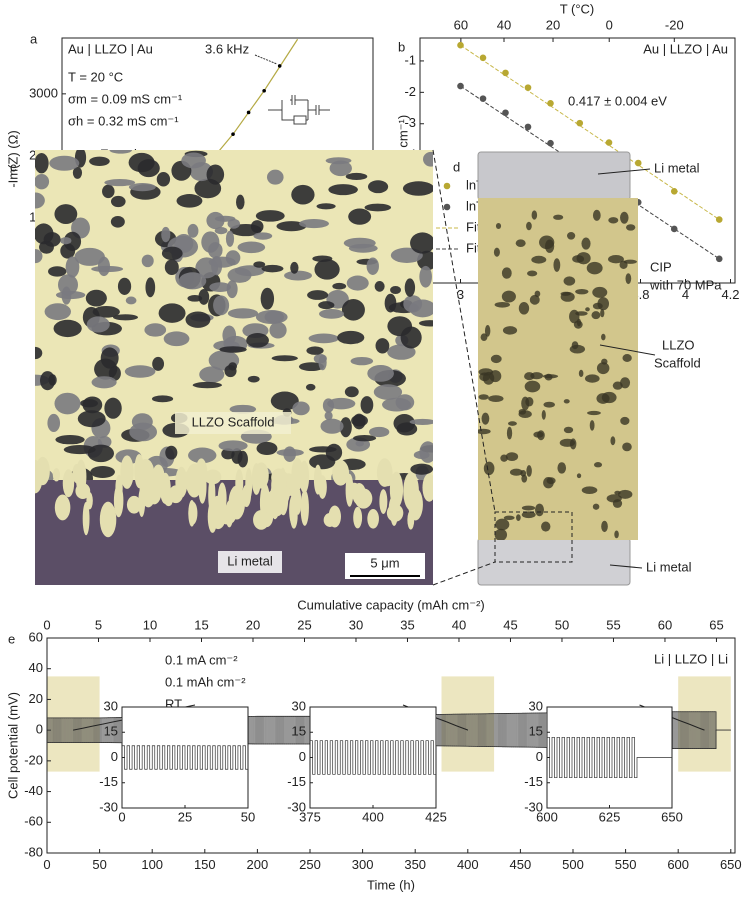 The width and height of the screenshot is (750, 897). What do you see at coordinates (299, 731) in the screenshot?
I see `y-tick-label: 15` at bounding box center [299, 731].